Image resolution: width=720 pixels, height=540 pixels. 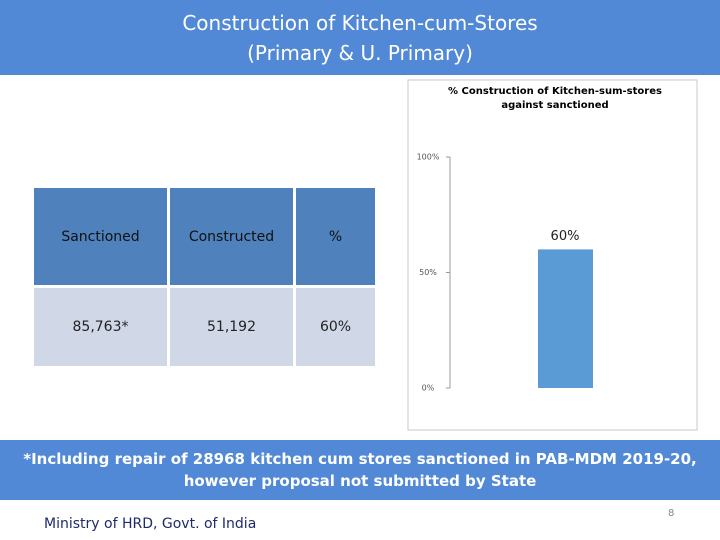 What do you see at coordinates (565, 236) in the screenshot?
I see `data-label: 60%` at bounding box center [565, 236].